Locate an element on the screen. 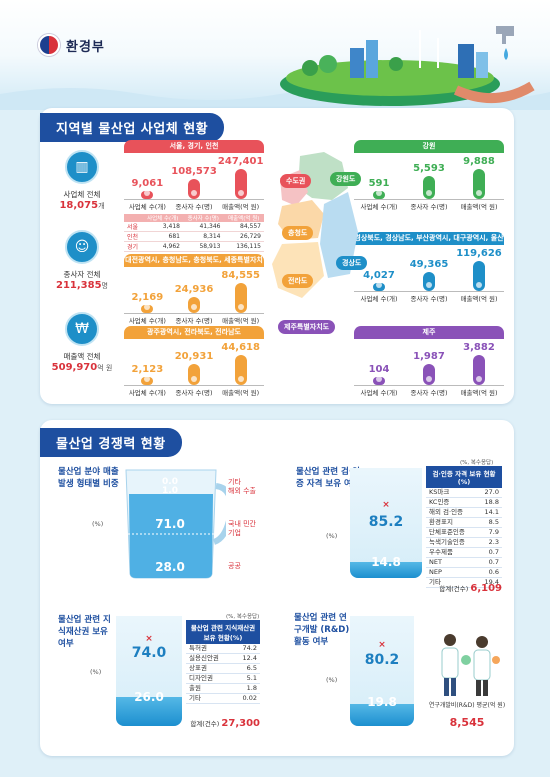 This screenshot has width=550, height=777. ip-yes: 74.0 is located at coordinates (149, 653).